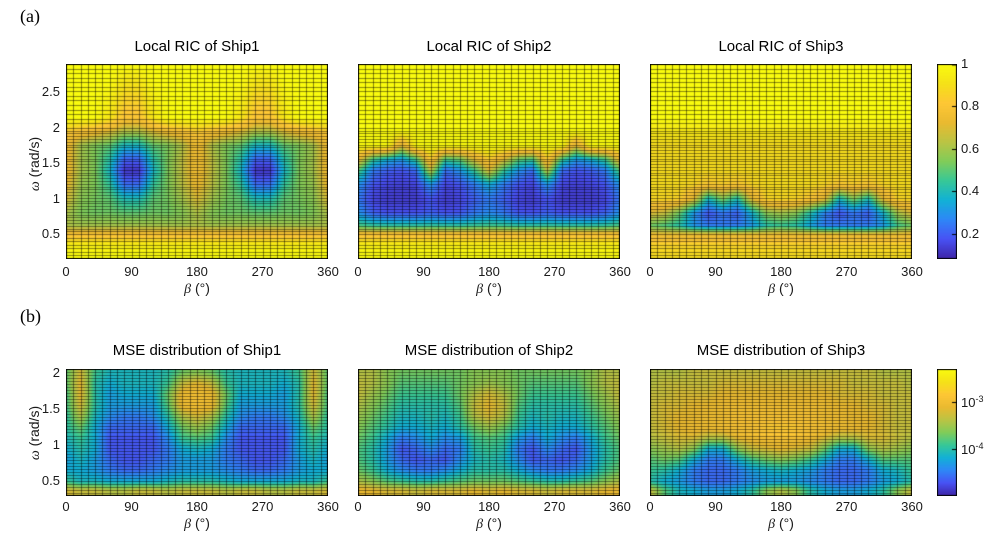  What do you see at coordinates (50, 92) in the screenshot?
I see `y-tick-label: 2.5` at bounding box center [50, 92].